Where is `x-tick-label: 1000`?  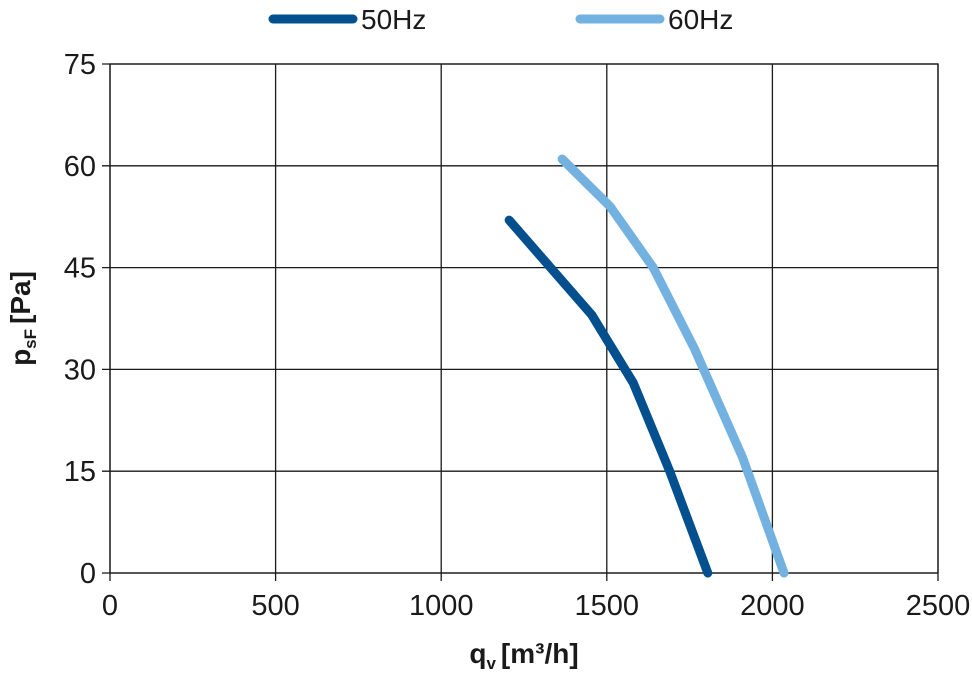 x-tick-label: 1000 is located at coordinates (441, 606).